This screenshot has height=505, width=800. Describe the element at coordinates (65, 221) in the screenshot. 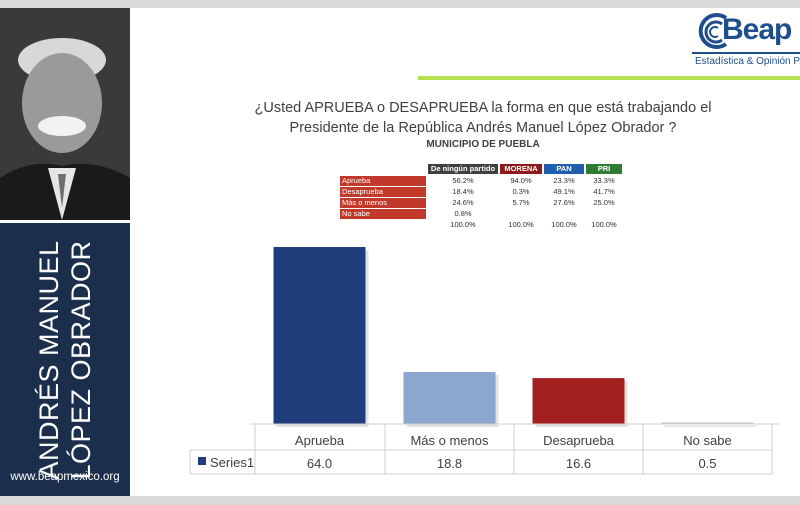

I see `panel-divider` at that location.